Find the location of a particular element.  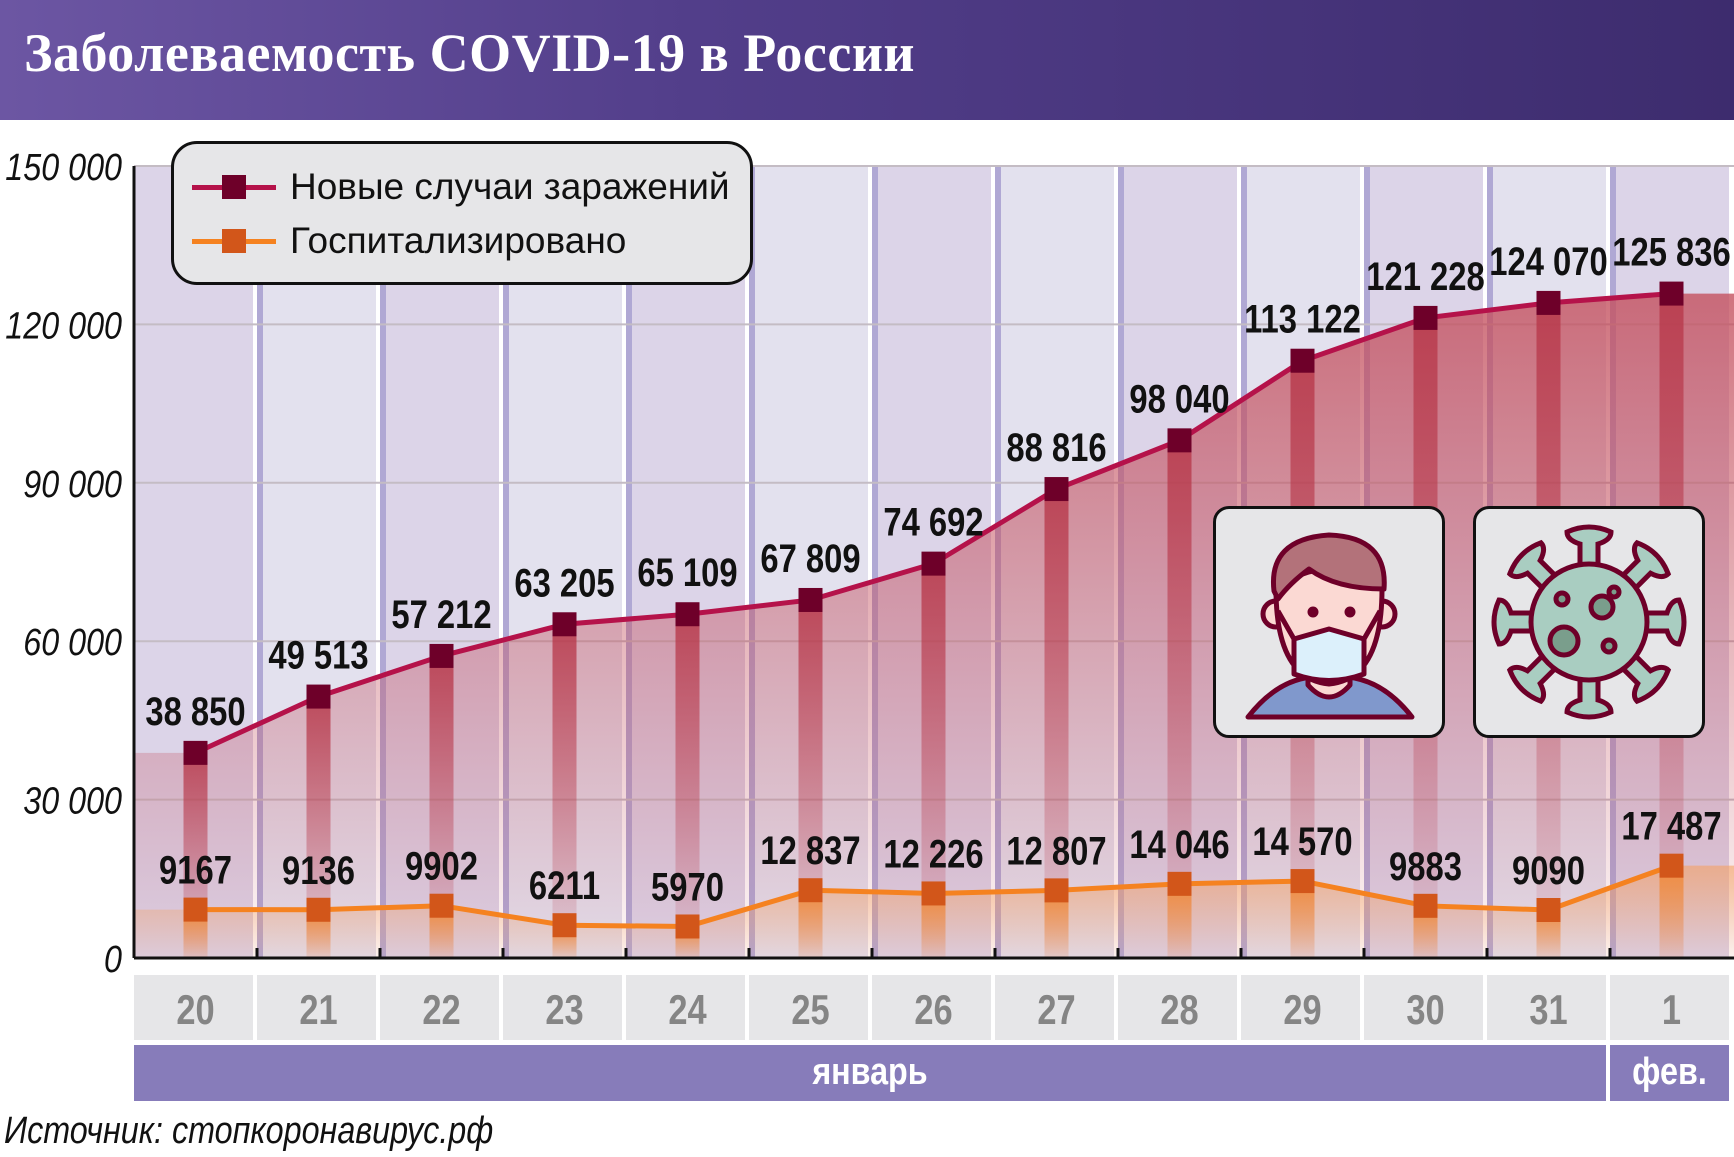

data-label: 12 837 is located at coordinates (810, 850).